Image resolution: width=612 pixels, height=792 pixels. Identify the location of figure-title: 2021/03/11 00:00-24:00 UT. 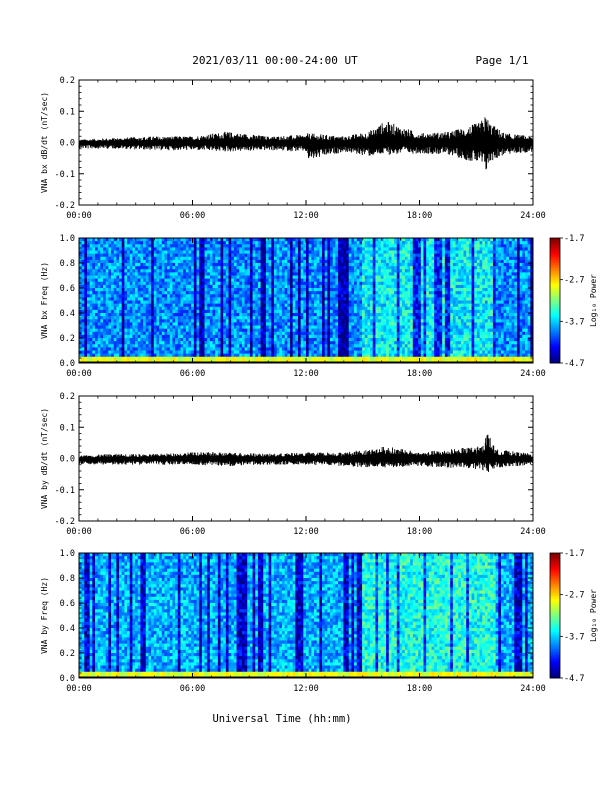
(275, 60).